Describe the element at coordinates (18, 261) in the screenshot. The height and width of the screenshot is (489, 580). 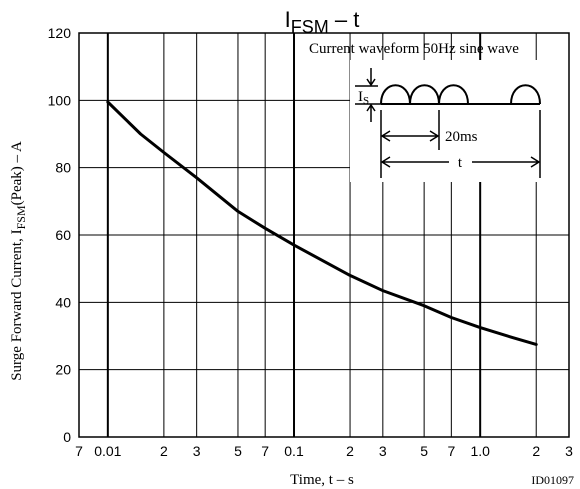
I see `y-axis-label: Surge Forward Current, IFSM(Peak) – A` at that location.